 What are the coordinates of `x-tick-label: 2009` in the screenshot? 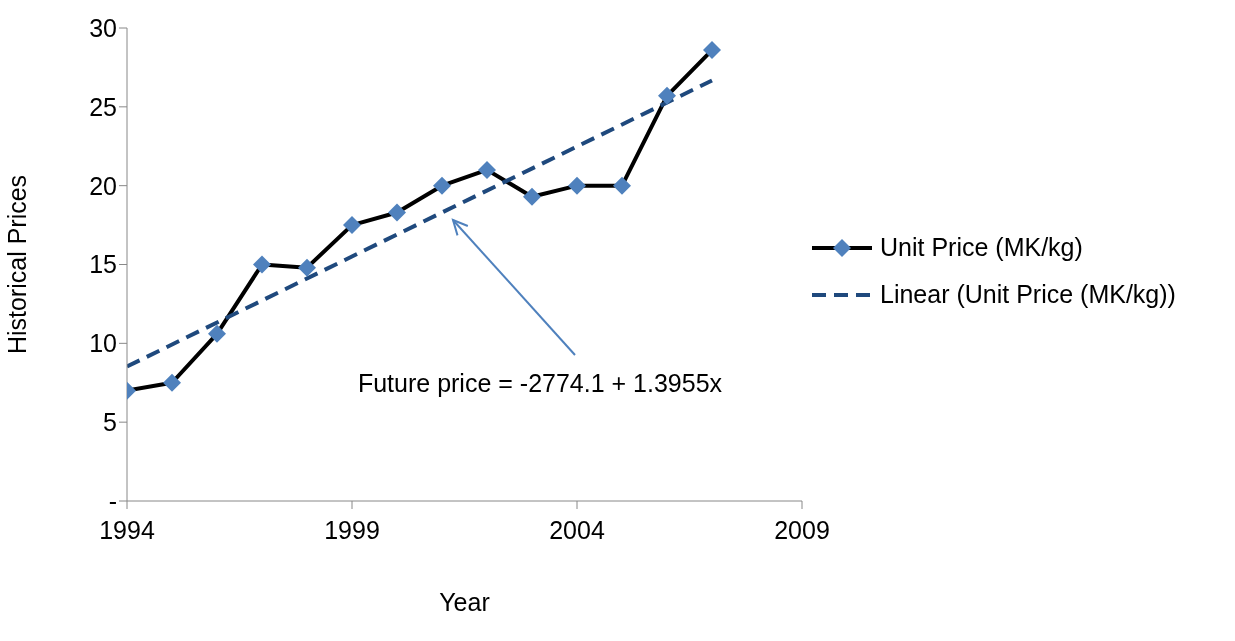 It's located at (802, 529).